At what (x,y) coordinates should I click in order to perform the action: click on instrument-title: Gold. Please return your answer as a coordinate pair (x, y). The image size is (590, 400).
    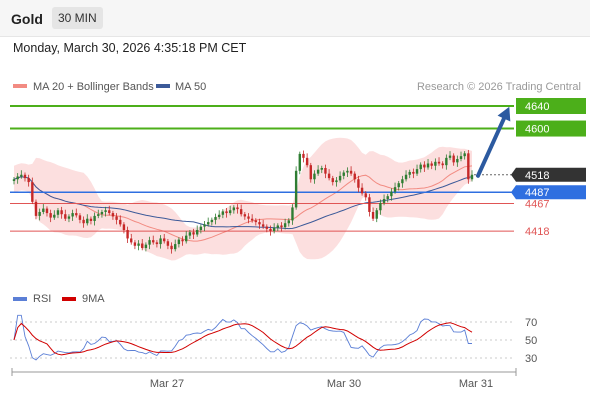
    Looking at the image, I should click on (27, 19).